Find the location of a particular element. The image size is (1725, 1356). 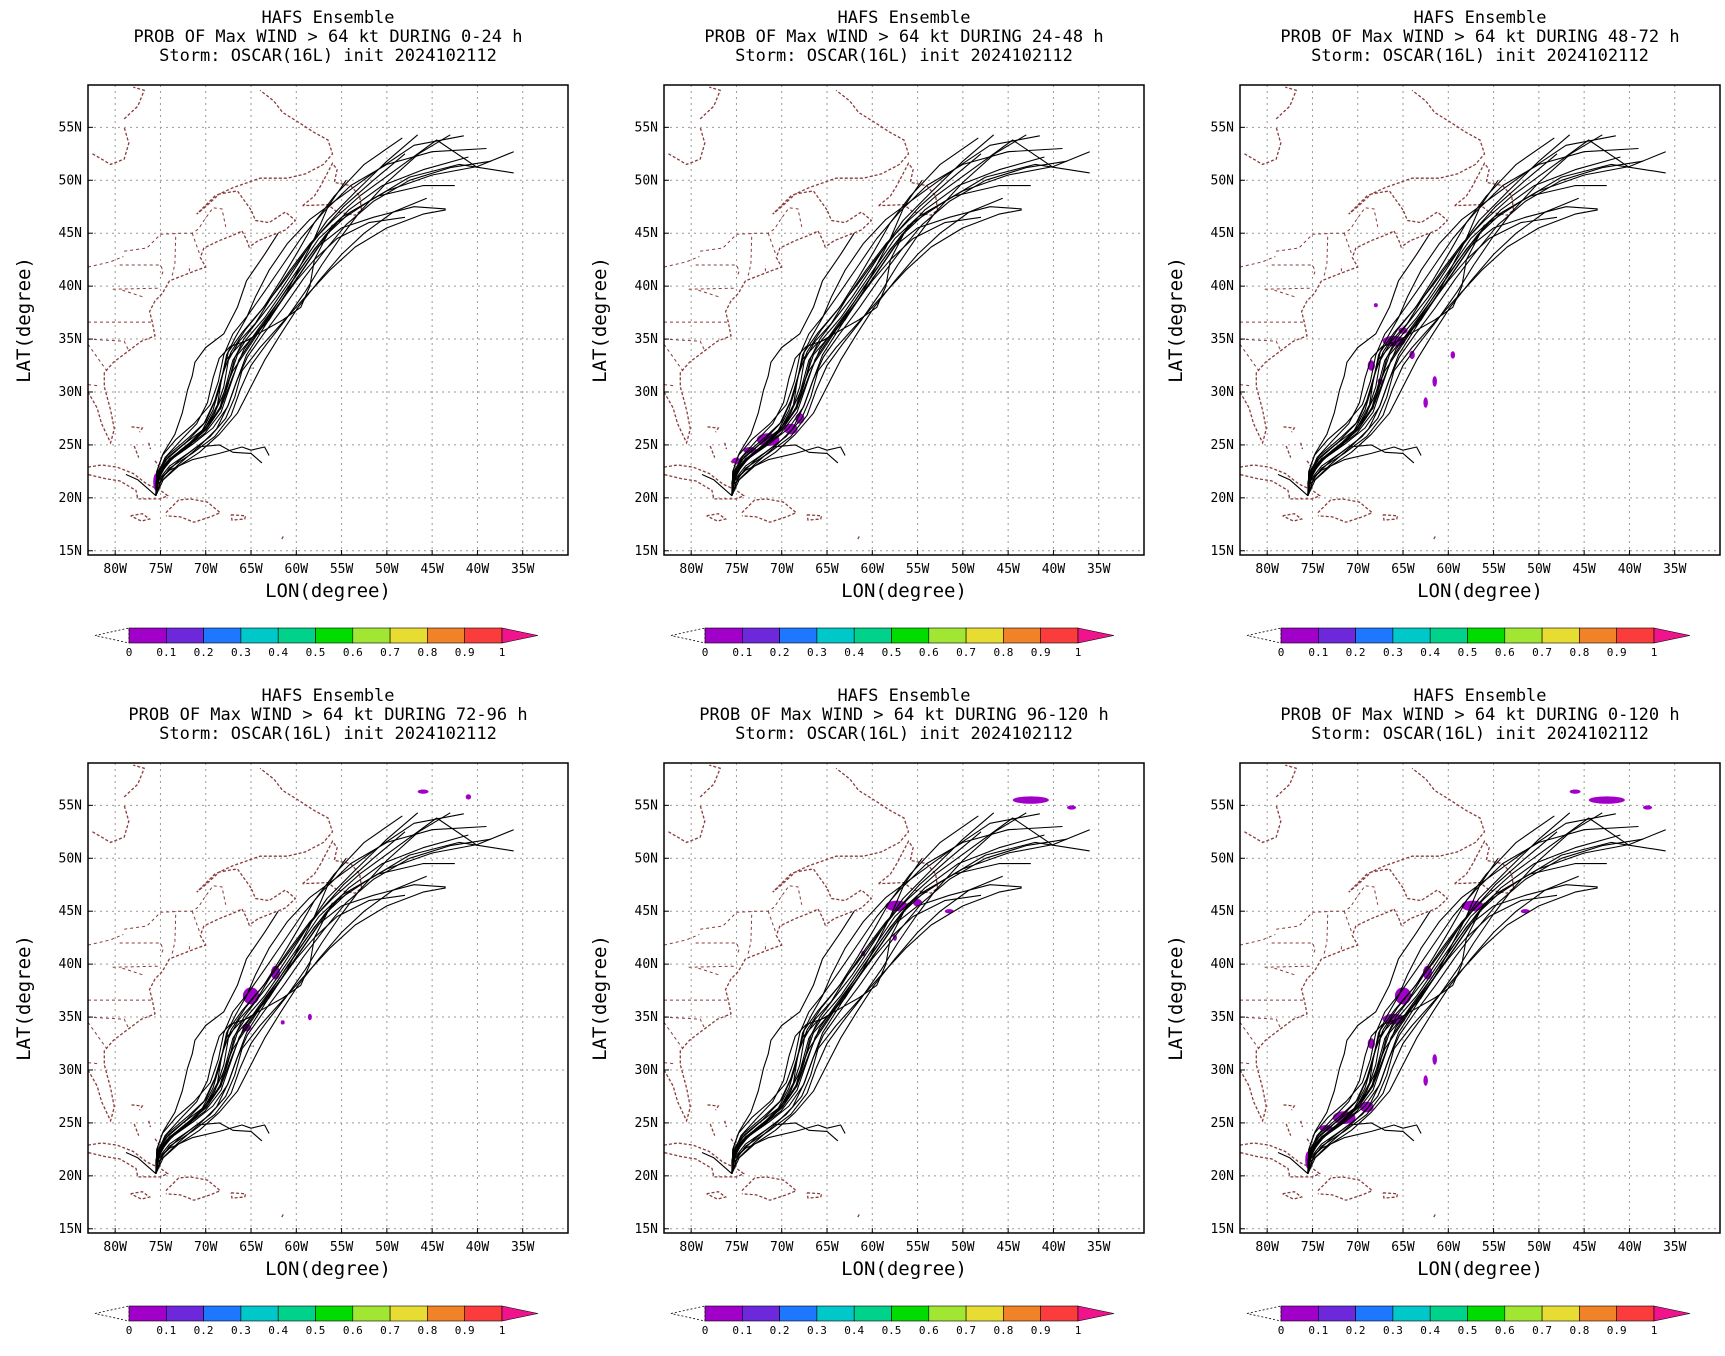

x-tick-label: 70W is located at coordinates (1358, 1247).